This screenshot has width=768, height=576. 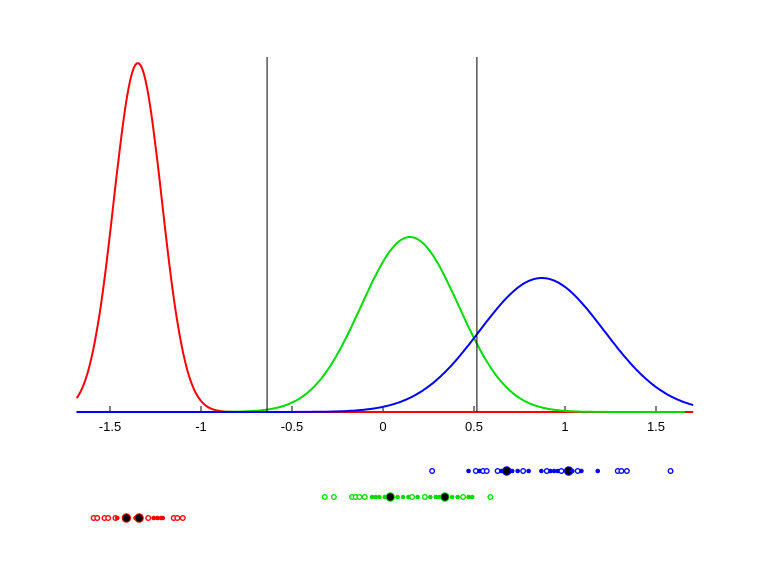 What do you see at coordinates (382, 426) in the screenshot?
I see `x-tick-label: 0` at bounding box center [382, 426].